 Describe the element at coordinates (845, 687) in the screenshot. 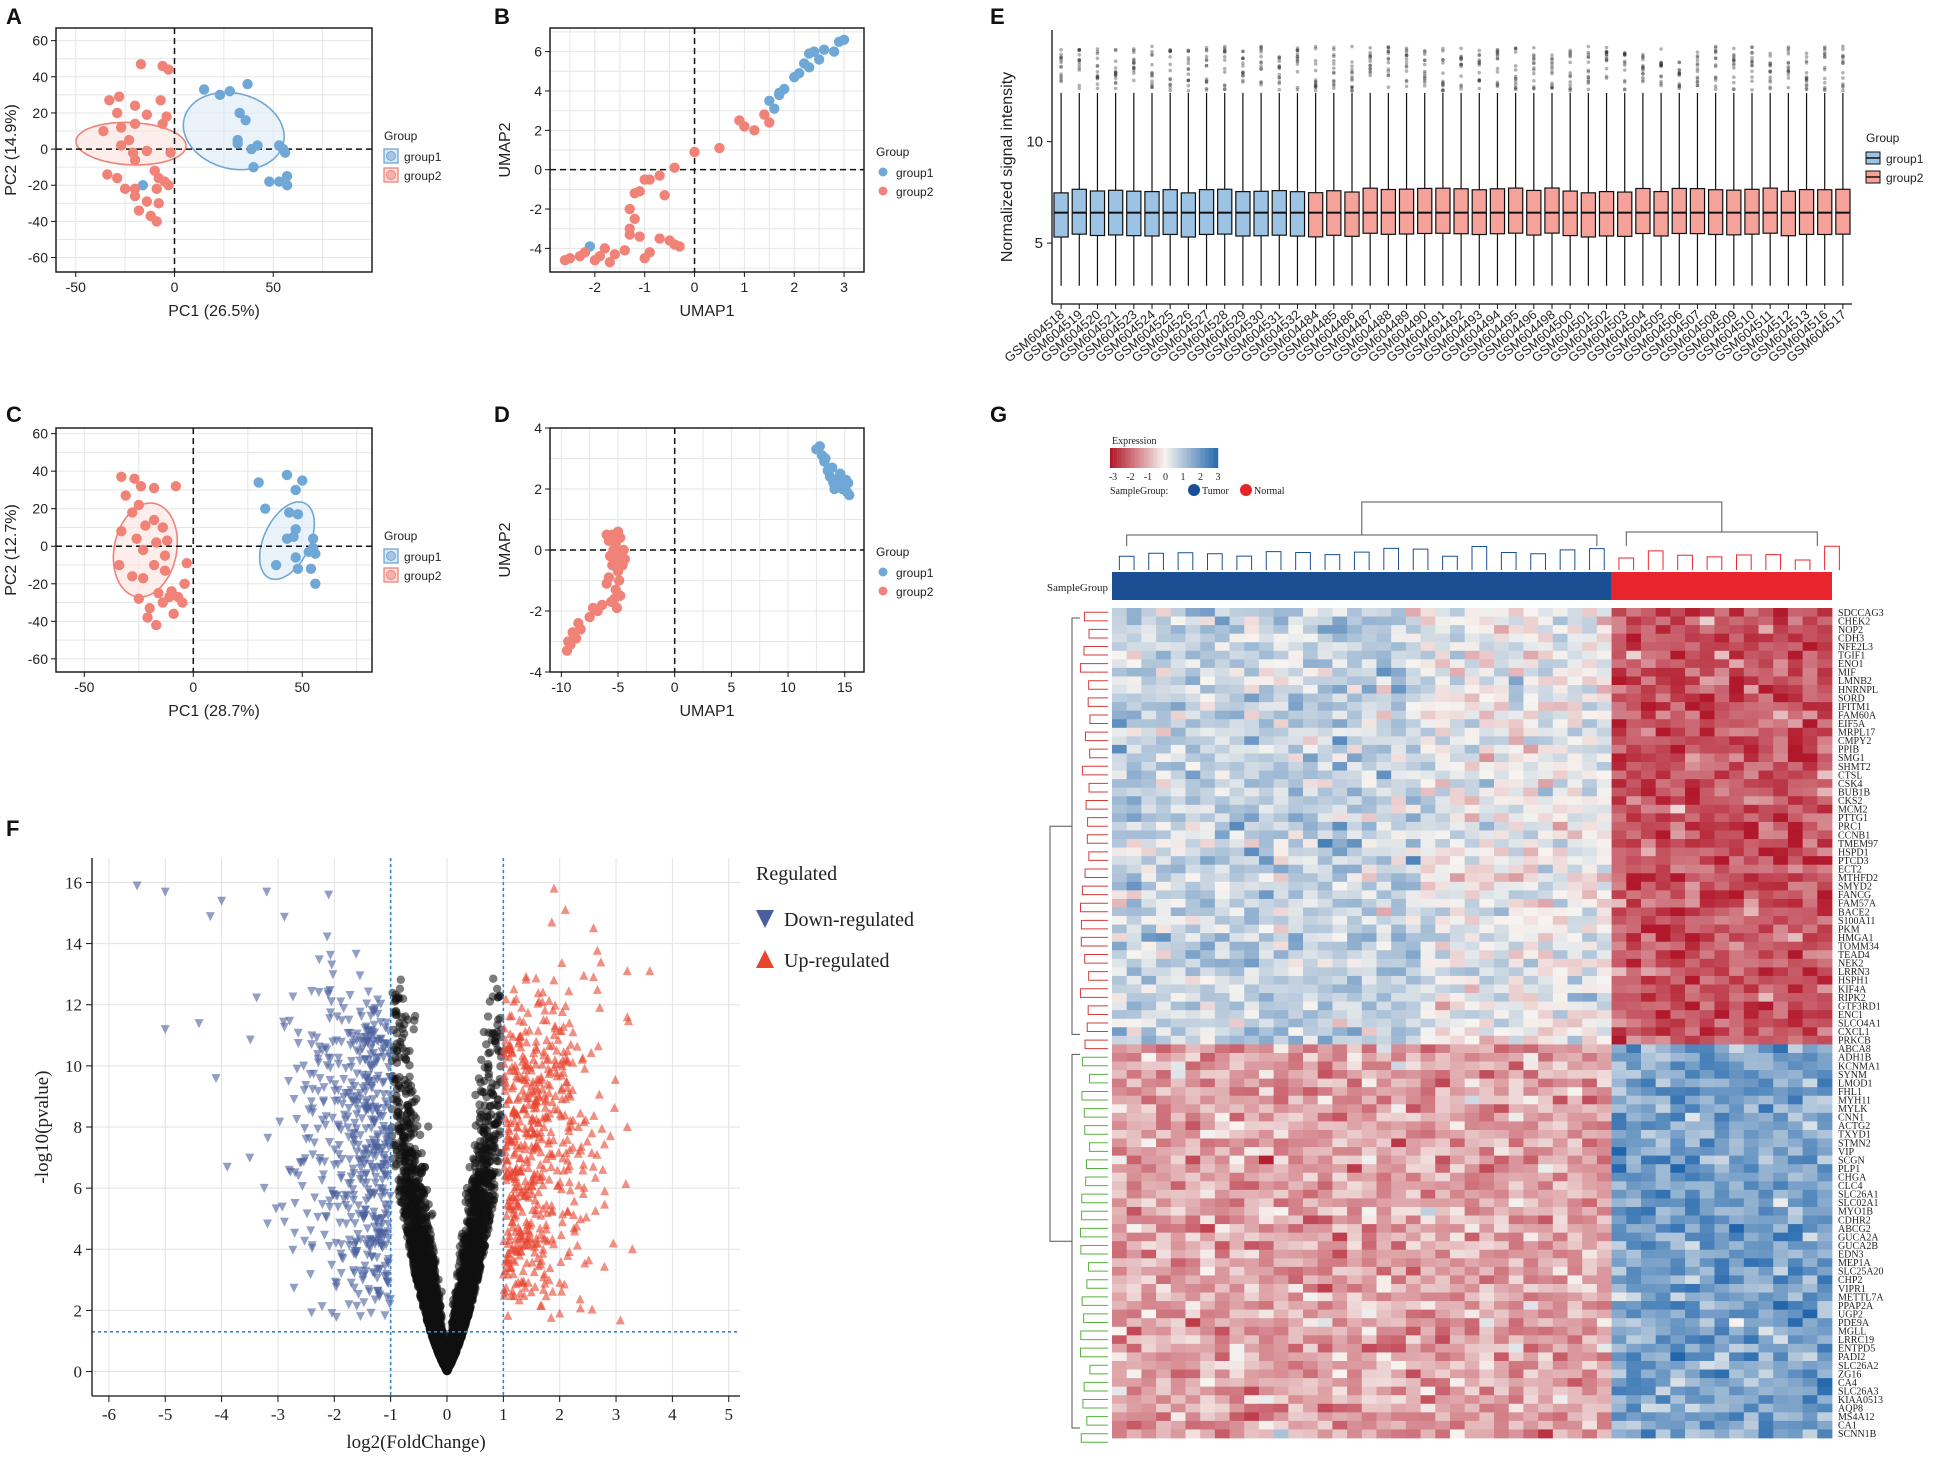

I see `x-tick-label: 15` at that location.